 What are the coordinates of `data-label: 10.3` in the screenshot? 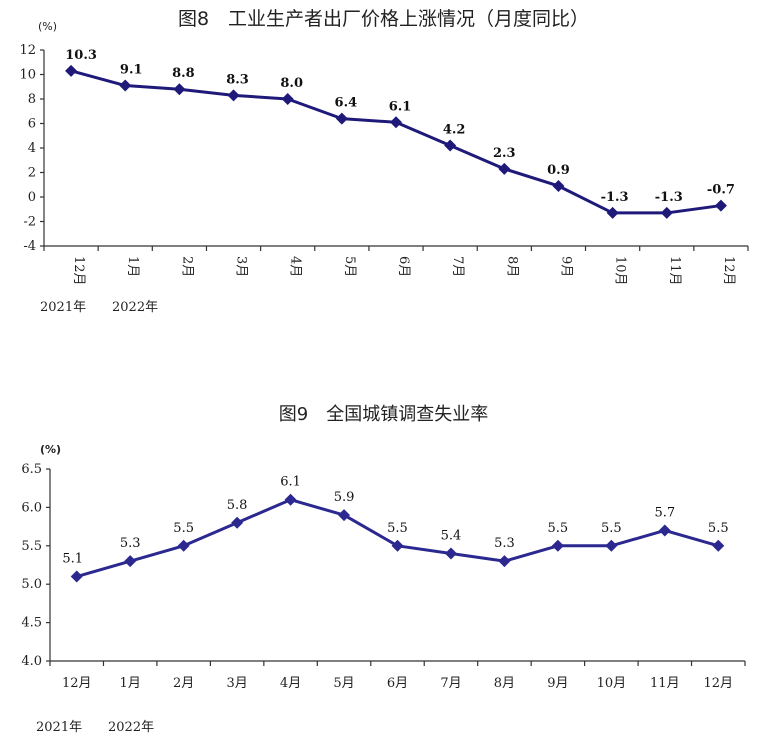 It's located at (81, 55).